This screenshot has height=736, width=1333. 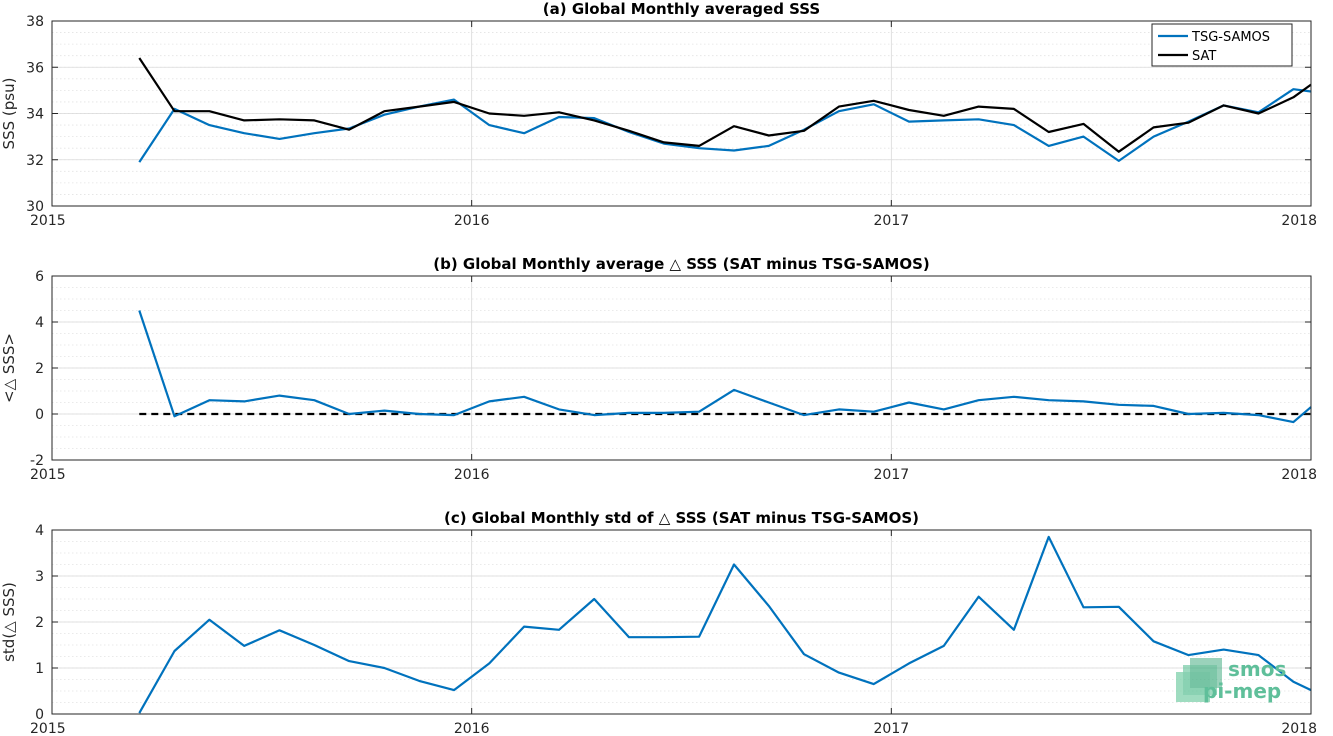 I want to click on legend-box, so click(x=1222, y=45).